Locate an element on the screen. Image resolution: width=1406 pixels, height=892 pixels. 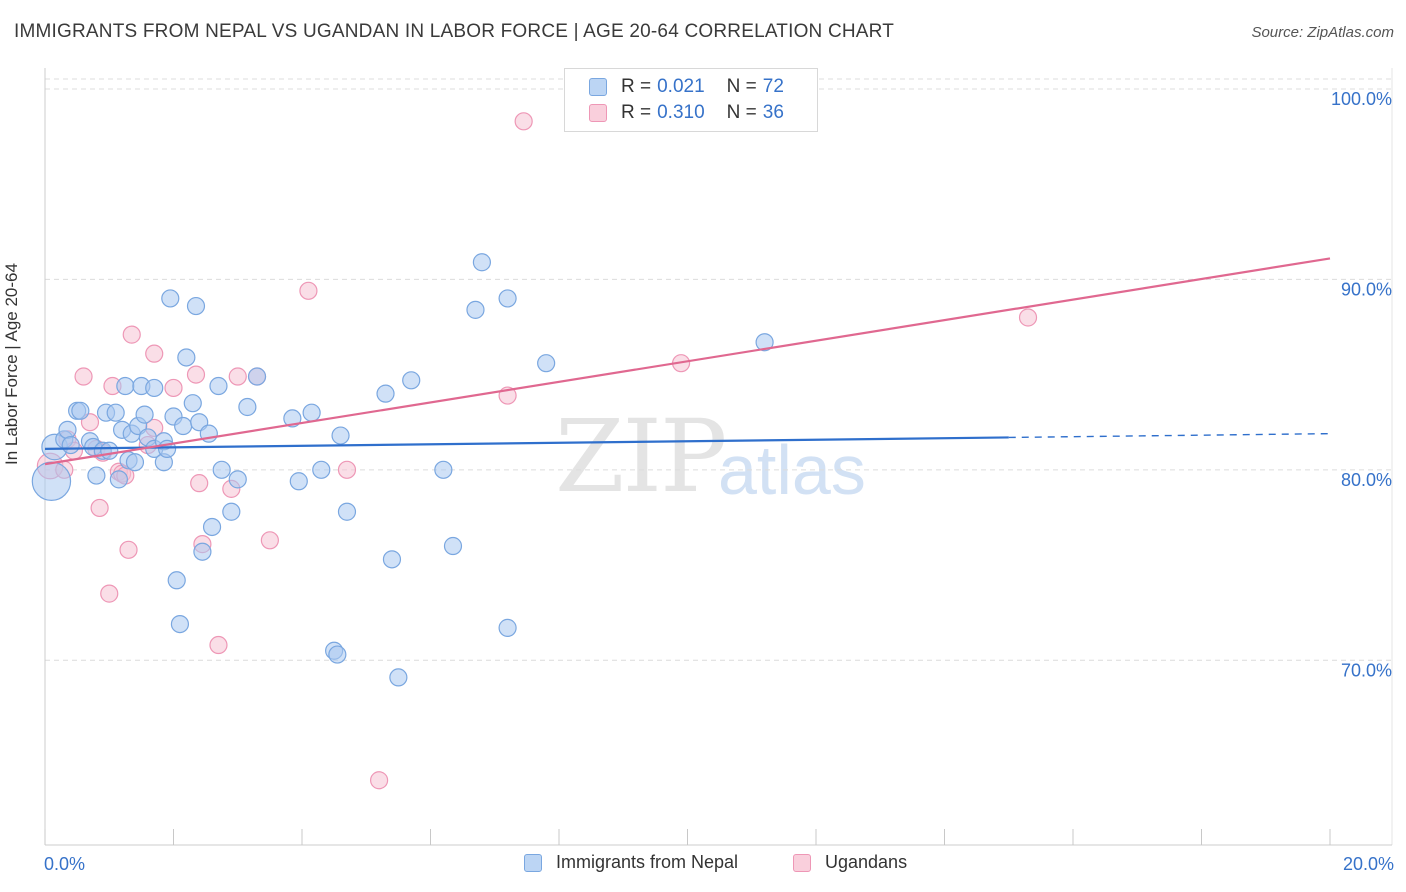
x-tick-label-max: 20.0% is located at coordinates (1368, 864).